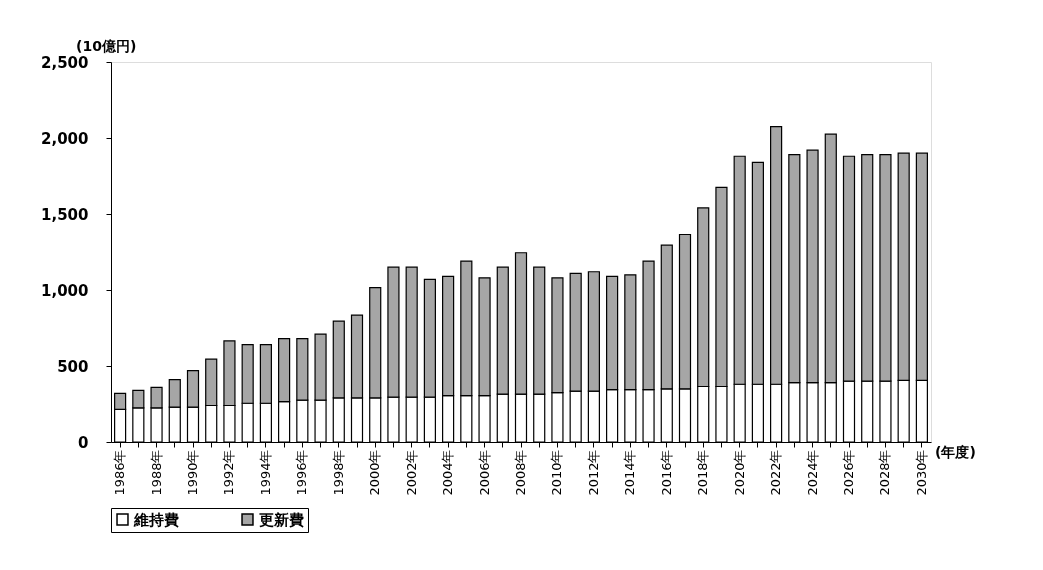 This screenshot has height=570, width=1043. What do you see at coordinates (593, 472) in the screenshot?
I see `x-tick-label: 2012年` at bounding box center [593, 472].